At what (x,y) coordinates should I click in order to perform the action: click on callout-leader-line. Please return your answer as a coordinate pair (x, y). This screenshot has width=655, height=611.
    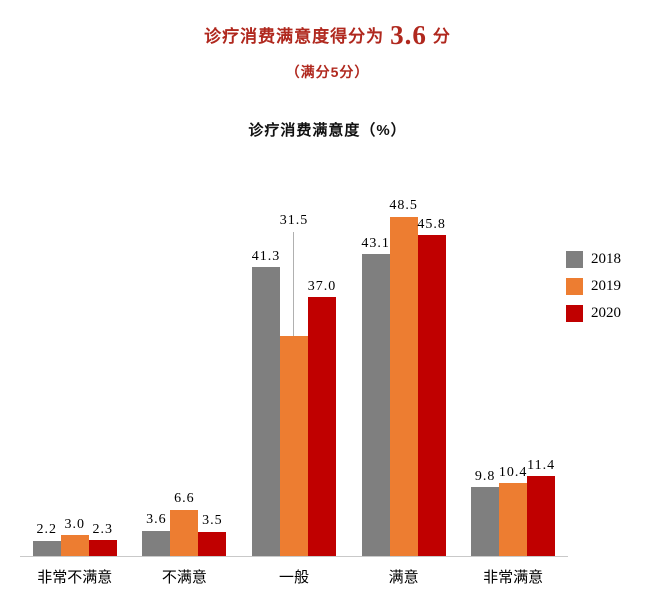
    Looking at the image, I should click on (294, 283).